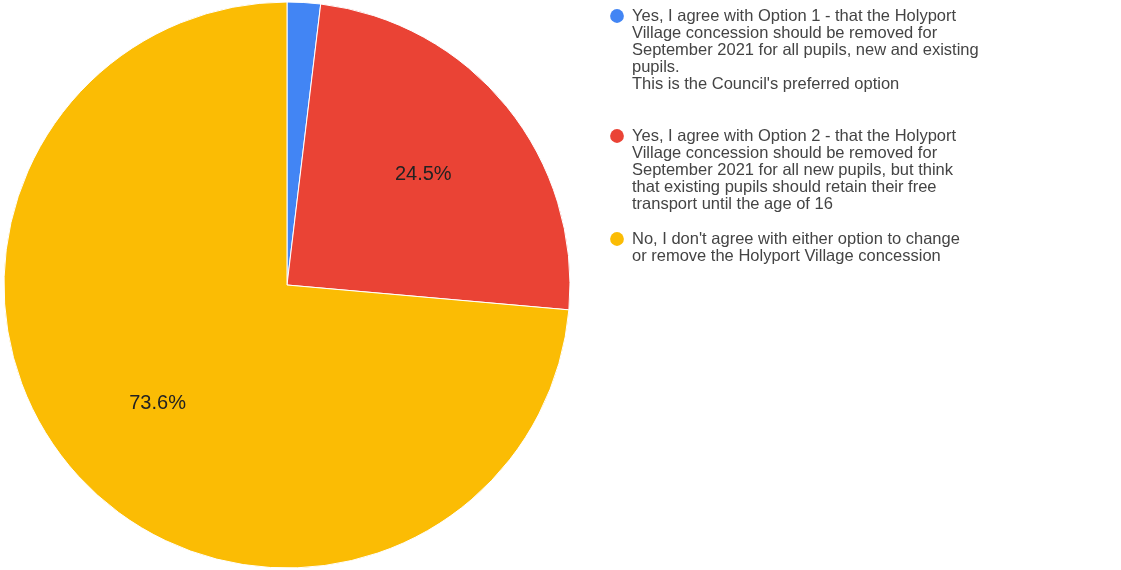 The height and width of the screenshot is (570, 1121). I want to click on legend-label: No, I don't agree with either option to change or remove the Holyport Village concession, so click(796, 246).